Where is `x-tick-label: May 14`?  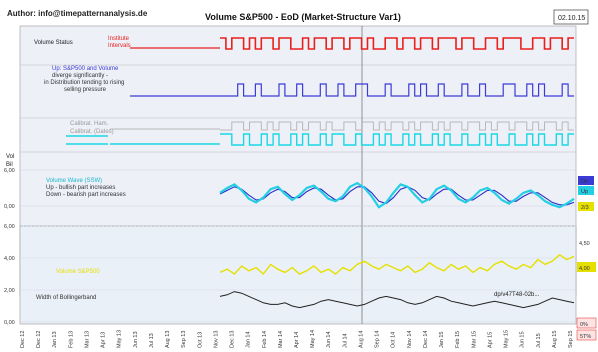 x-tick-label: May 14 is located at coordinates (313, 339).